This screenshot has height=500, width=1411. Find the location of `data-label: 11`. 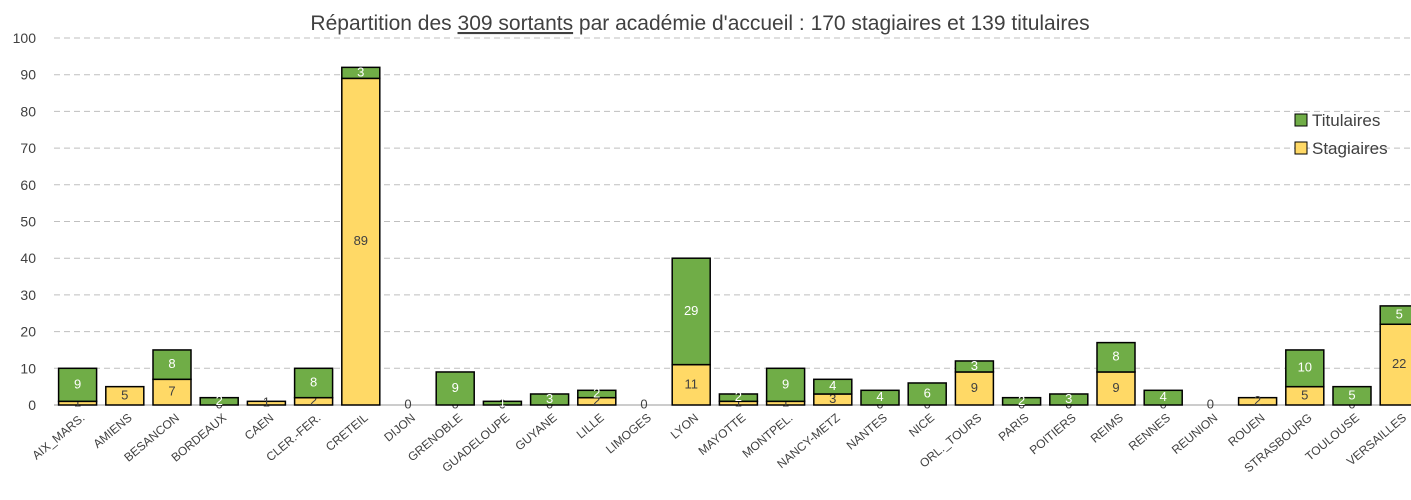

data-label: 11 is located at coordinates (691, 383).